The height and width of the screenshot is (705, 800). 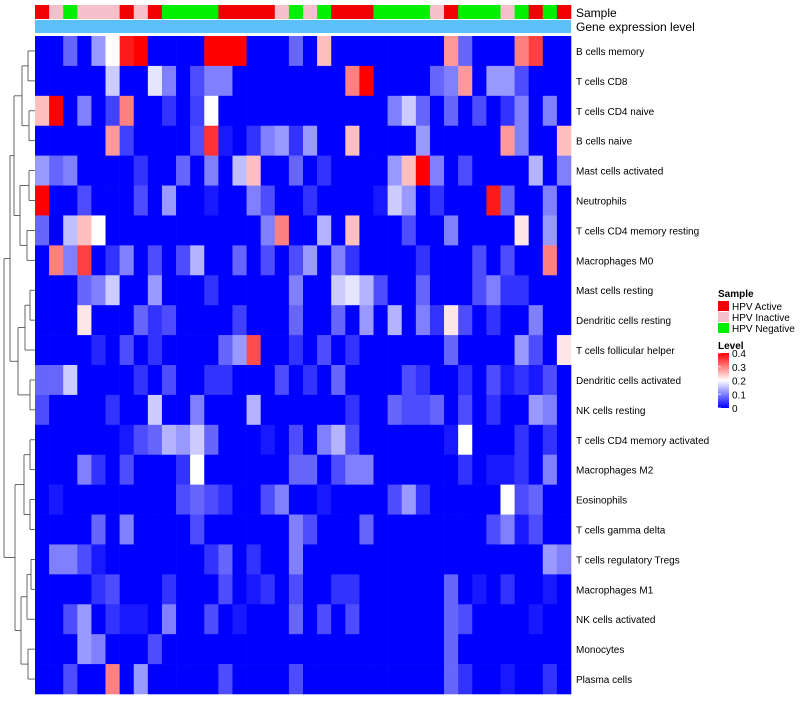 I want to click on expression-annotation-row, so click(x=303, y=26).